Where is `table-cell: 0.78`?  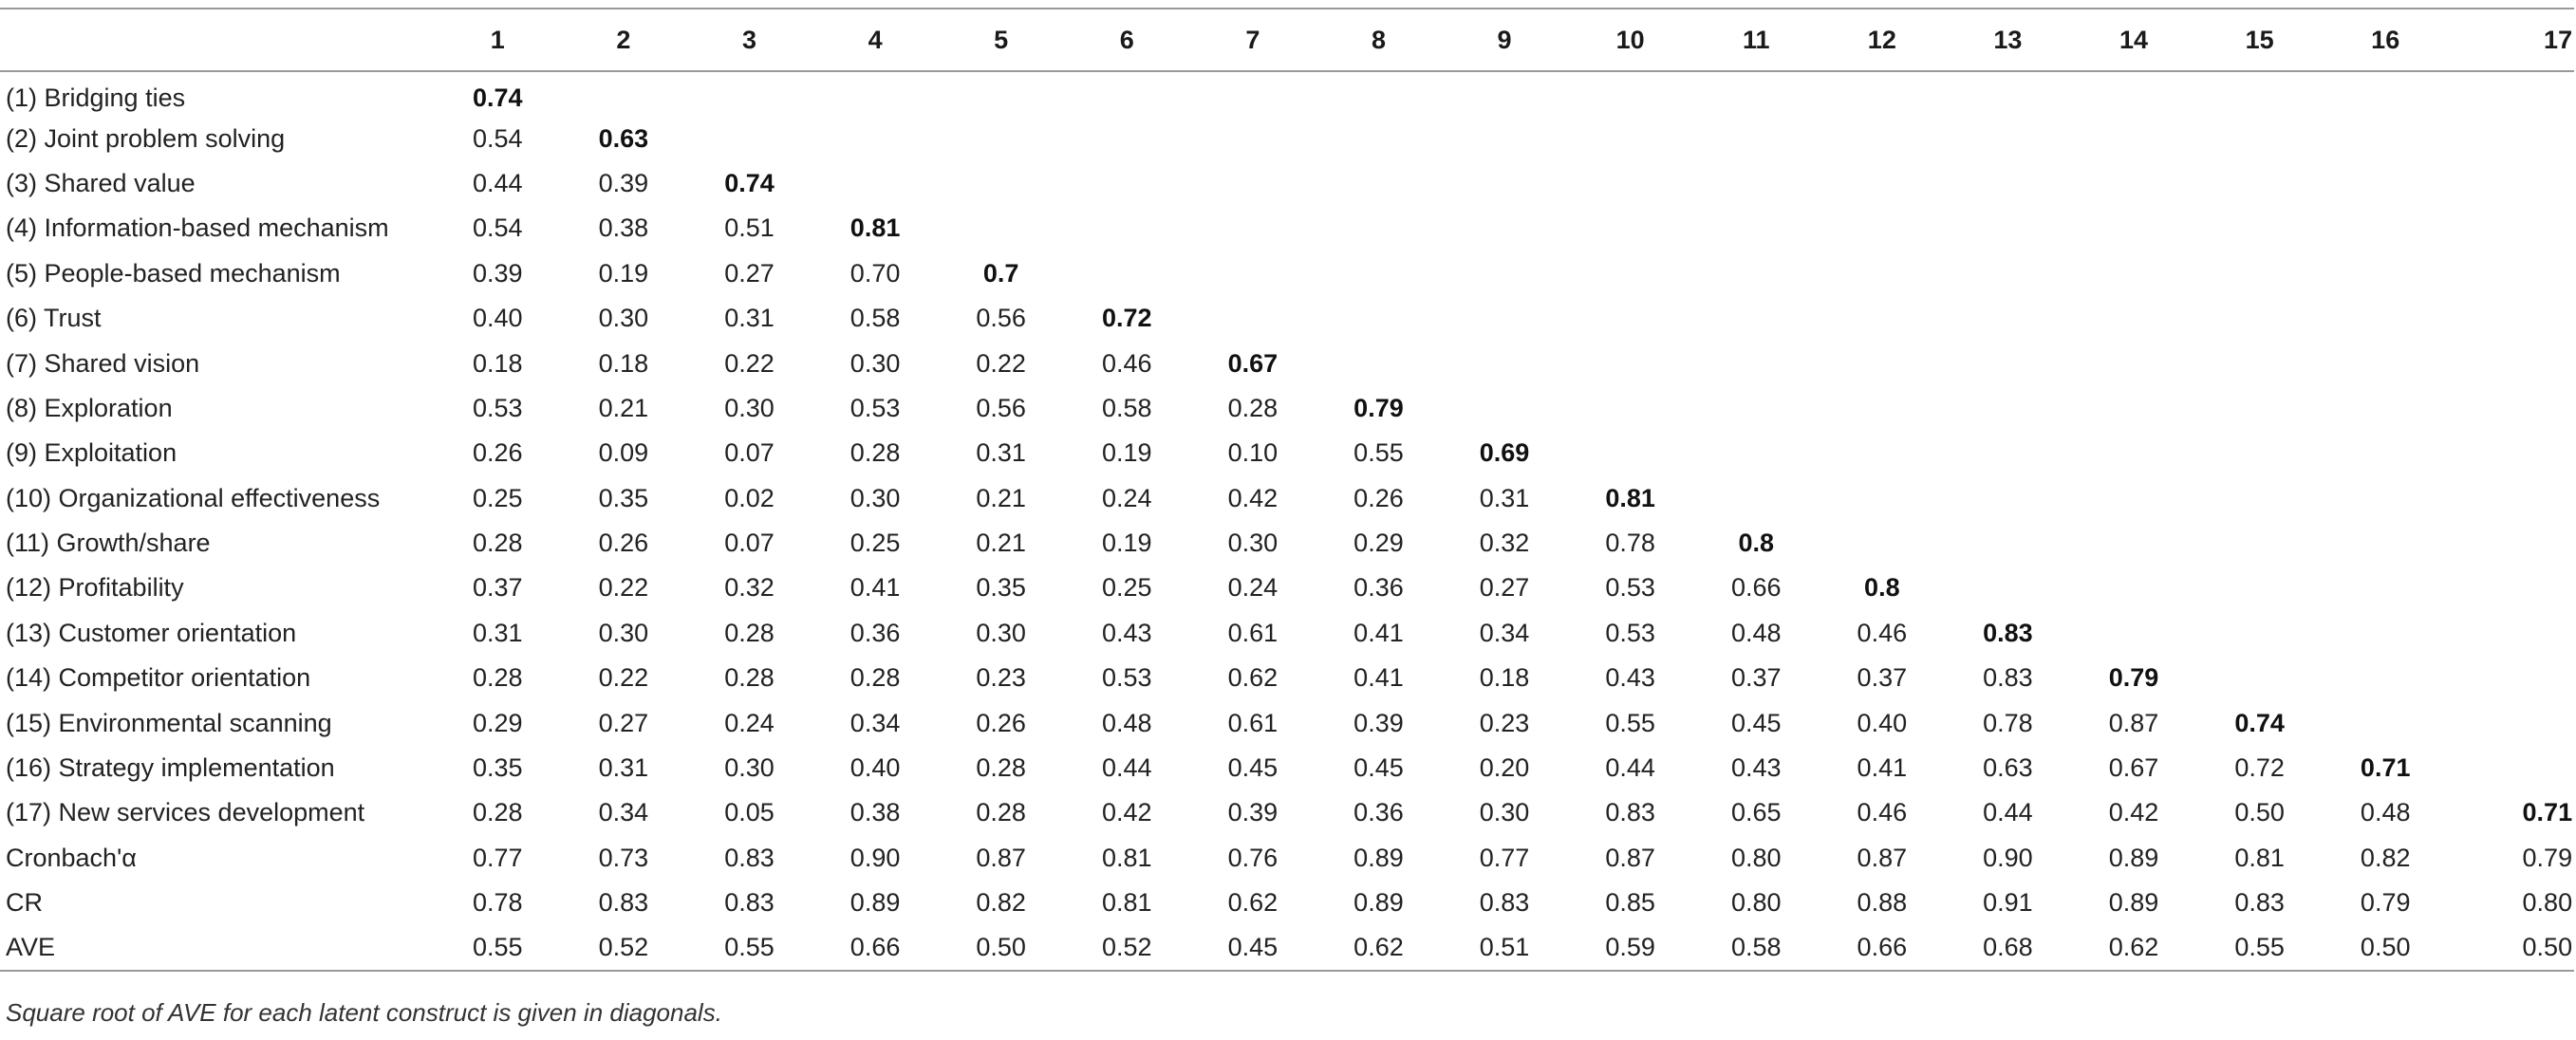
table-cell: 0.78 is located at coordinates (1630, 543).